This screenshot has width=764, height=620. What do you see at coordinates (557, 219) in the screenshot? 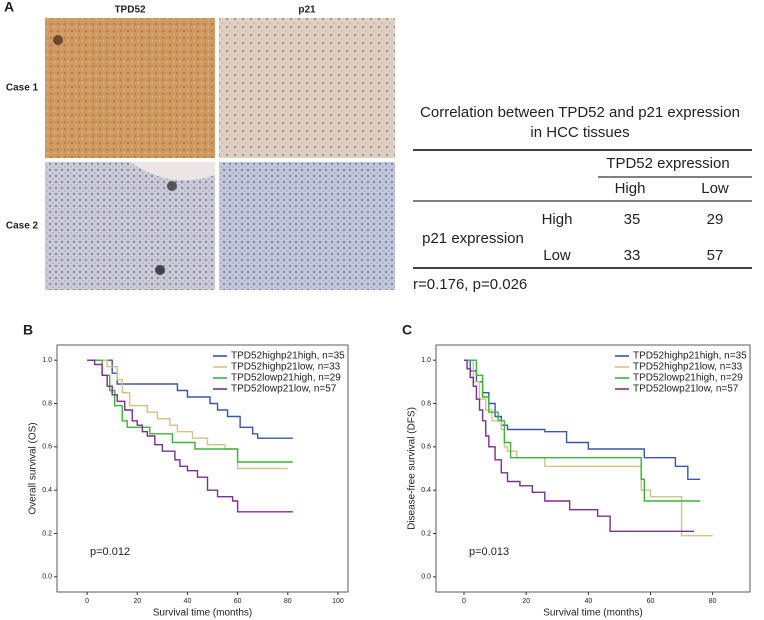
I see `row-header: High` at bounding box center [557, 219].